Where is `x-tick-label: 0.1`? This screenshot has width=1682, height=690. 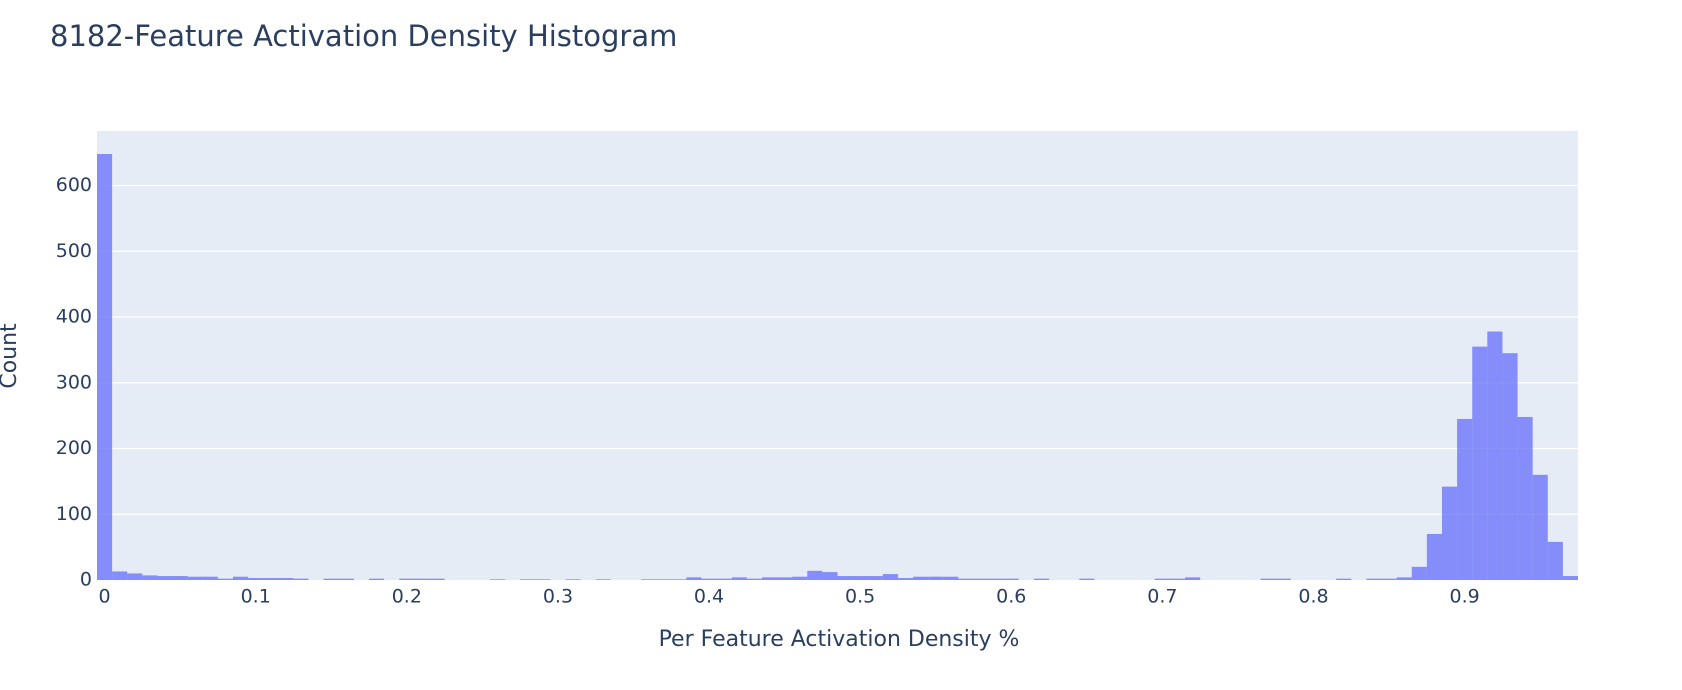
x-tick-label: 0.1 is located at coordinates (256, 597).